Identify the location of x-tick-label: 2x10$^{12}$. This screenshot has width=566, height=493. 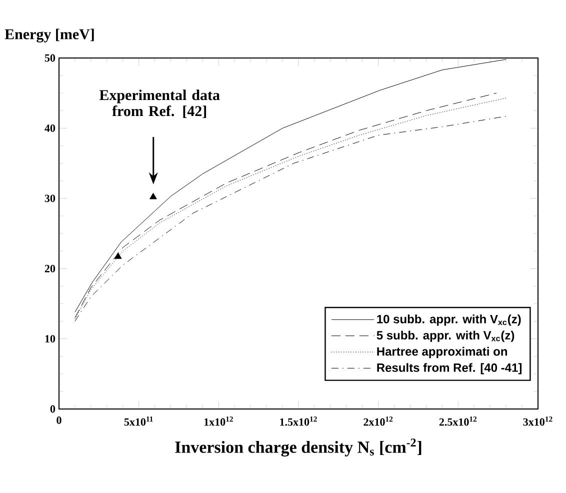
(378, 421).